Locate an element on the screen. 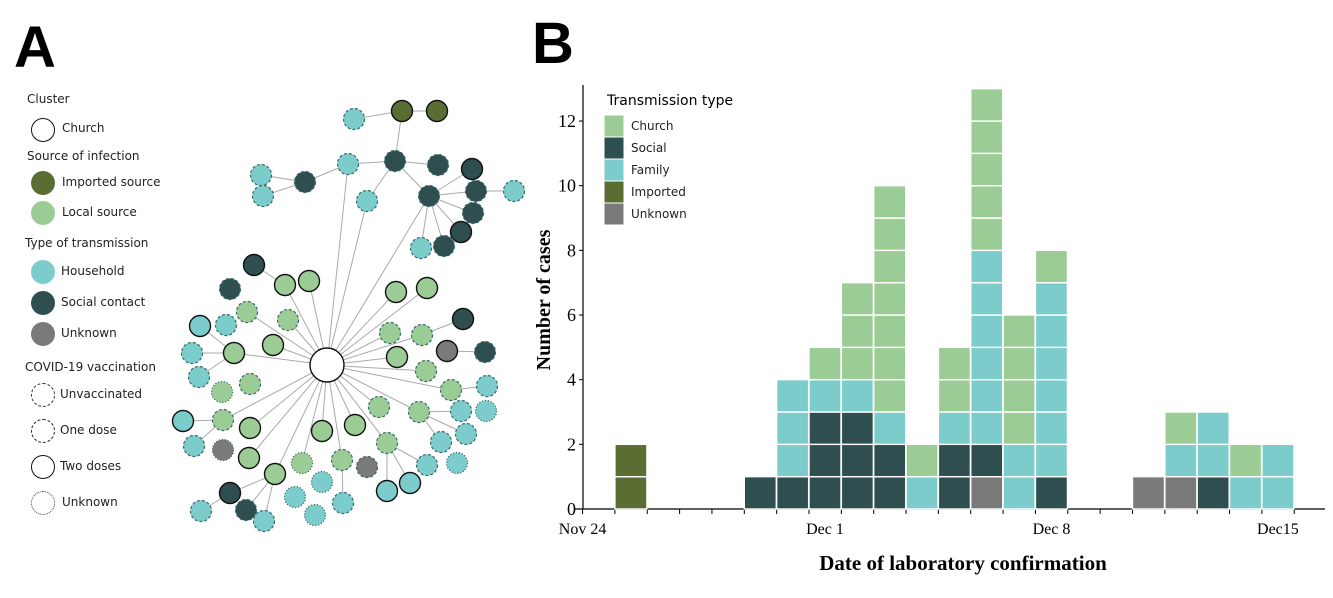  x-axis-label: Date of laboratory confirmation is located at coordinates (963, 563).